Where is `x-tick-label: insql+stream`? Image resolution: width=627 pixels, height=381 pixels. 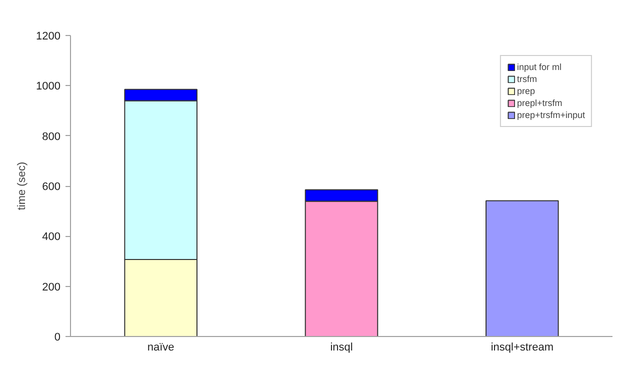 x-tick-label: insql+stream is located at coordinates (522, 348).